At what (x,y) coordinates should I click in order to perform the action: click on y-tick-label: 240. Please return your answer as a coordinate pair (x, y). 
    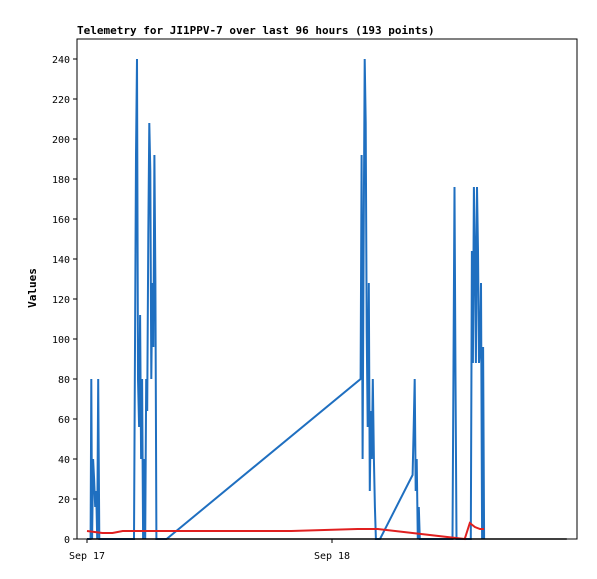
    Looking at the image, I should click on (61, 60).